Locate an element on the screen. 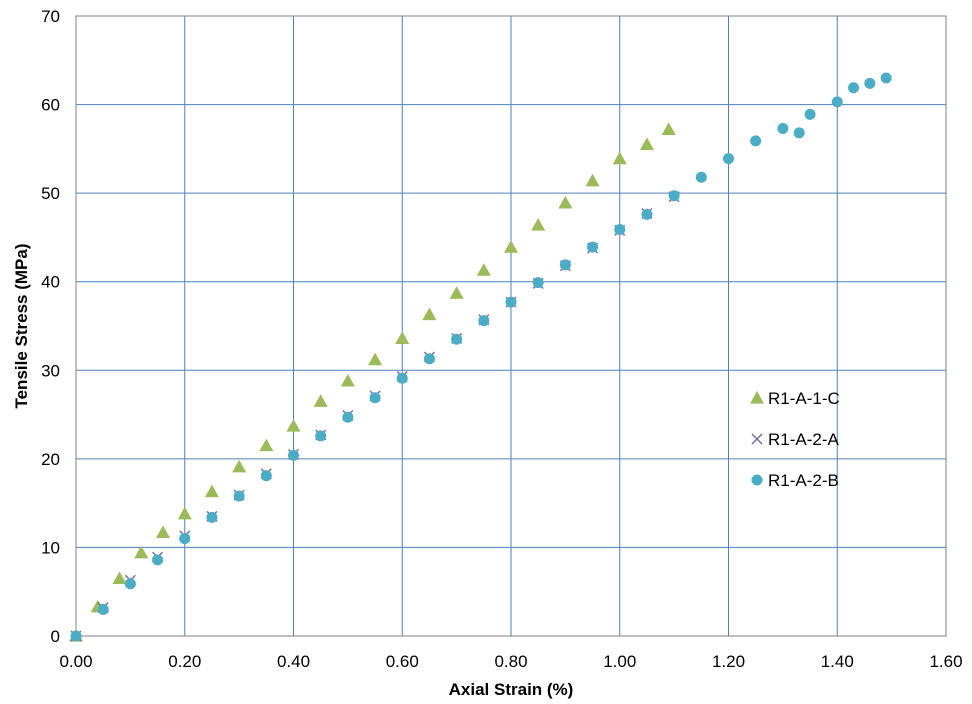 The image size is (972, 704). x-tick-label: 1.60 is located at coordinates (945, 661).